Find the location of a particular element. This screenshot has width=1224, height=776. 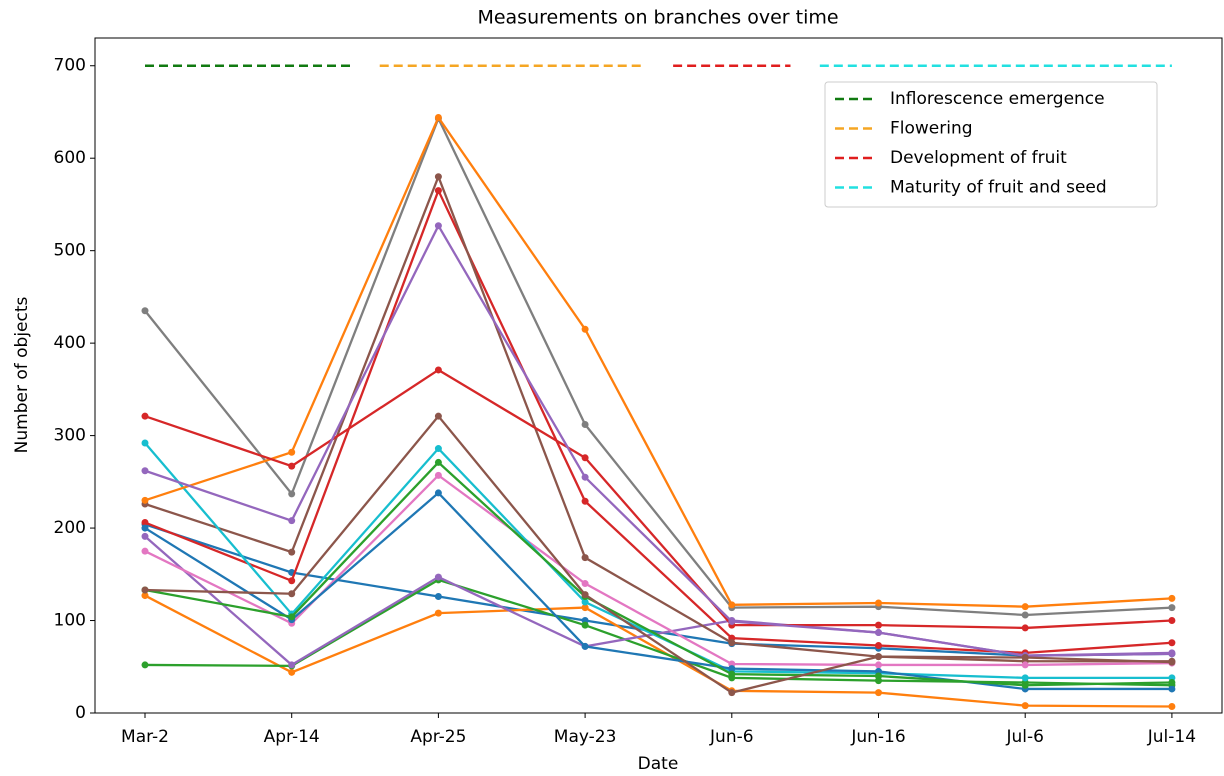

x-tick-label: Jul-6 is located at coordinates (1024, 737).